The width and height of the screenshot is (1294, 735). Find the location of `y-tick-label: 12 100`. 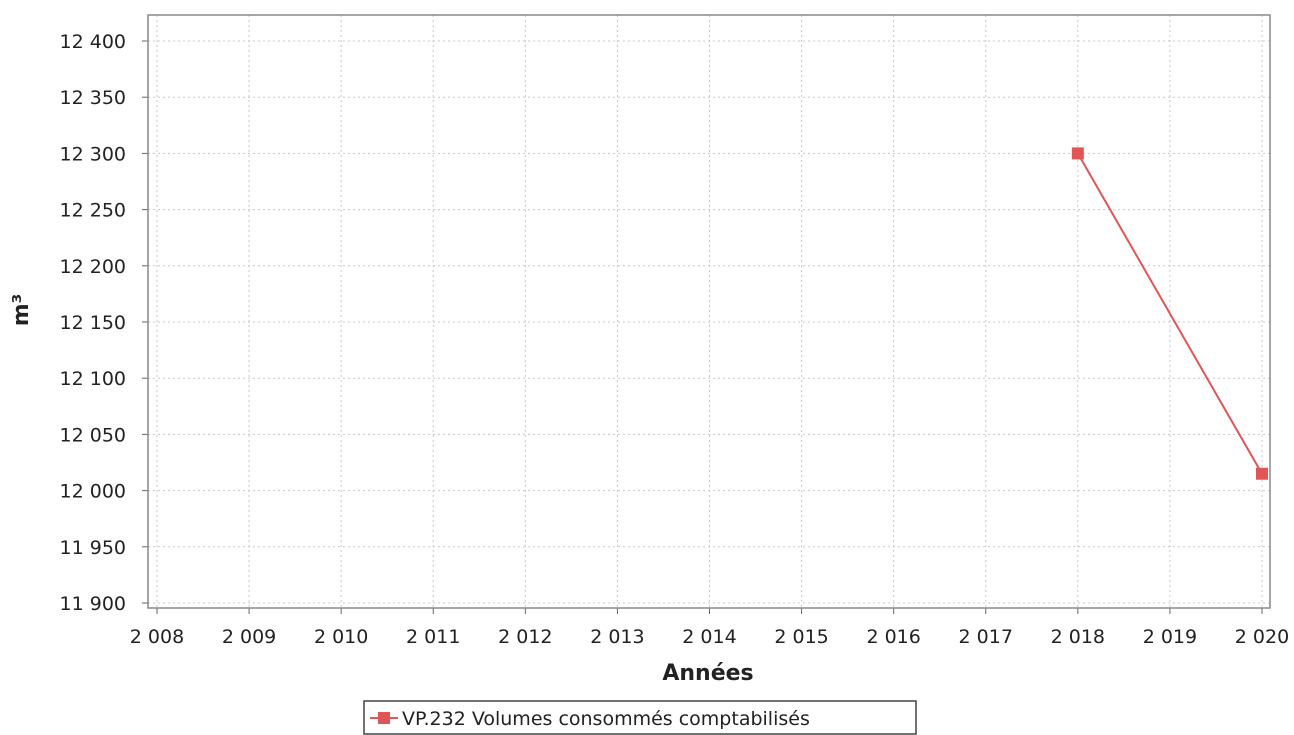

y-tick-label: 12 100 is located at coordinates (93, 379).